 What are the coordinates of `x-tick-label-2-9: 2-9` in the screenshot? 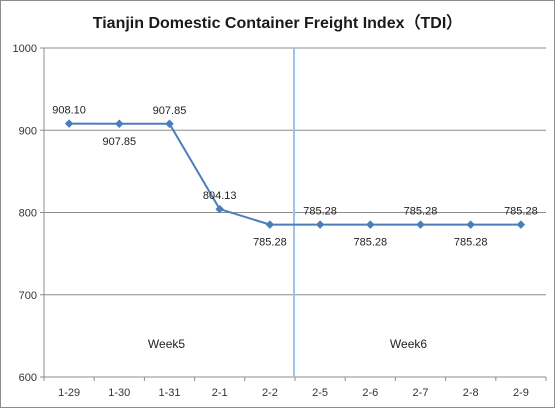 It's located at (521, 393).